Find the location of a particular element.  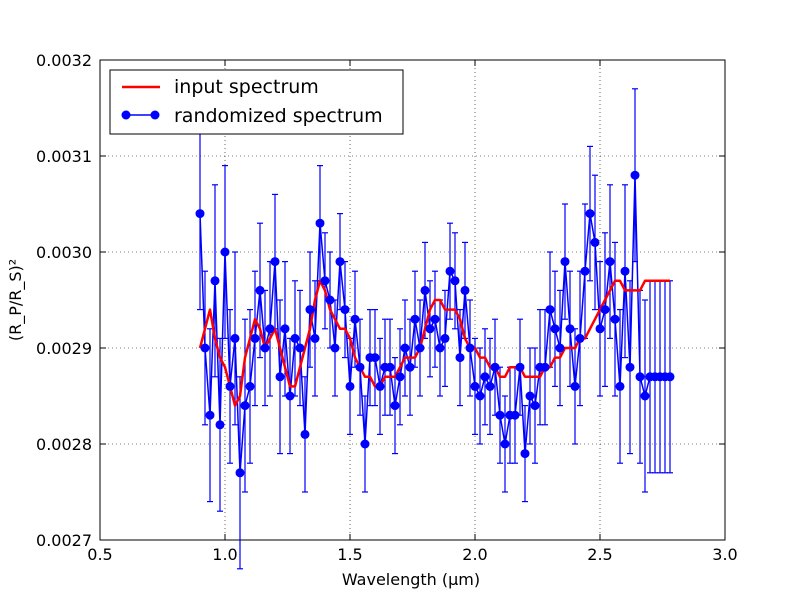

legend-marker-randomized-b is located at coordinates (155, 115).